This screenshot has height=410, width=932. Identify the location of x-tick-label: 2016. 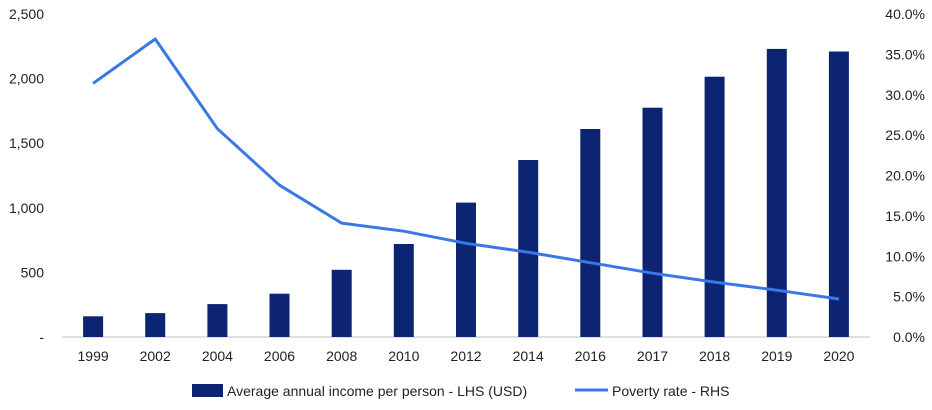
(590, 356).